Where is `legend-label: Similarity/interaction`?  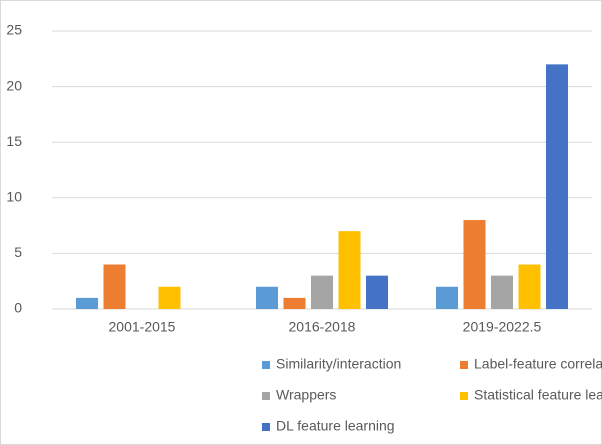 legend-label: Similarity/interaction is located at coordinates (338, 364).